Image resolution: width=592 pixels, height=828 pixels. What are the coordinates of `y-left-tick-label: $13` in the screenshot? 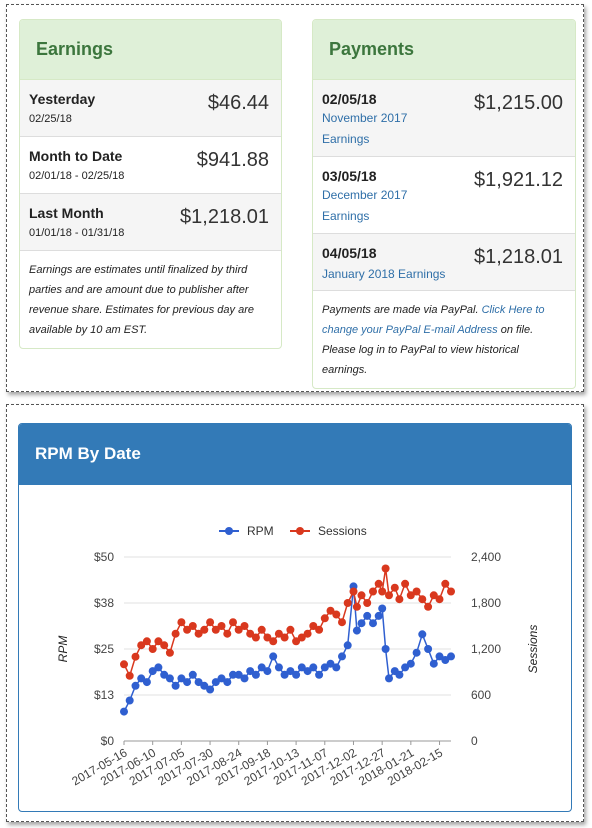 It's located at (104, 695).